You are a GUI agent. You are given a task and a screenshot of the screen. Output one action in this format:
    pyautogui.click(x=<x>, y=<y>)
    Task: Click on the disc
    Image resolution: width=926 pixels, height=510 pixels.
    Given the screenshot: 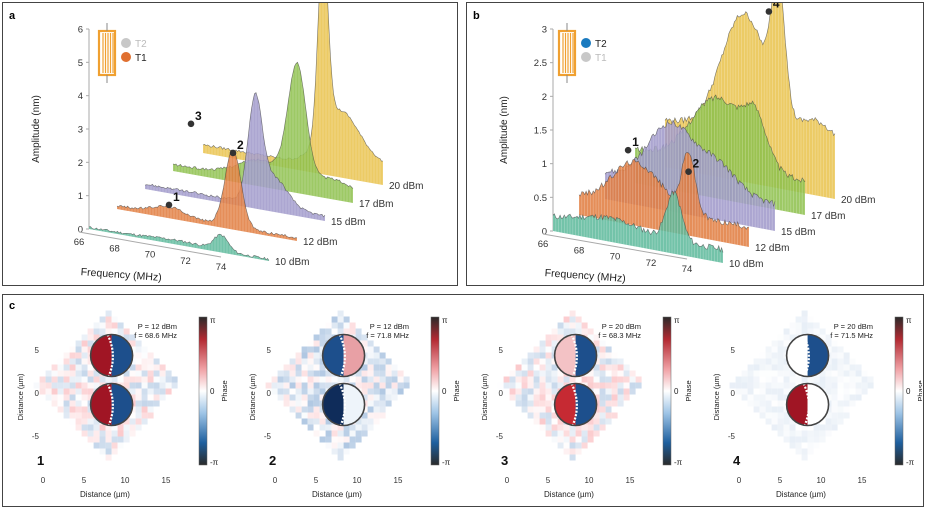 What is the action you would take?
    pyautogui.click(x=343, y=404)
    